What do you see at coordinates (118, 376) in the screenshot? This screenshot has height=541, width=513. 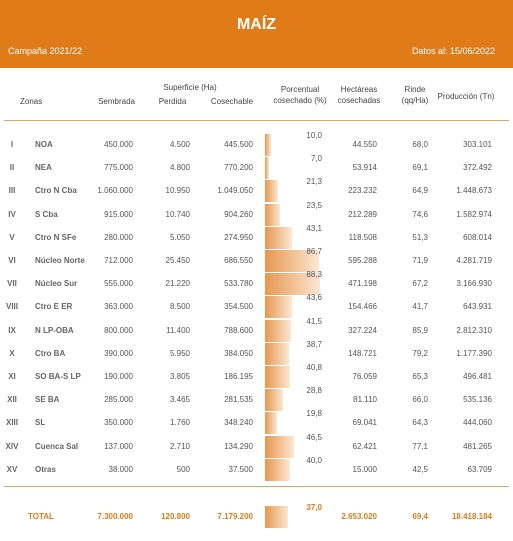 I see `cell: 190.000` at bounding box center [118, 376].